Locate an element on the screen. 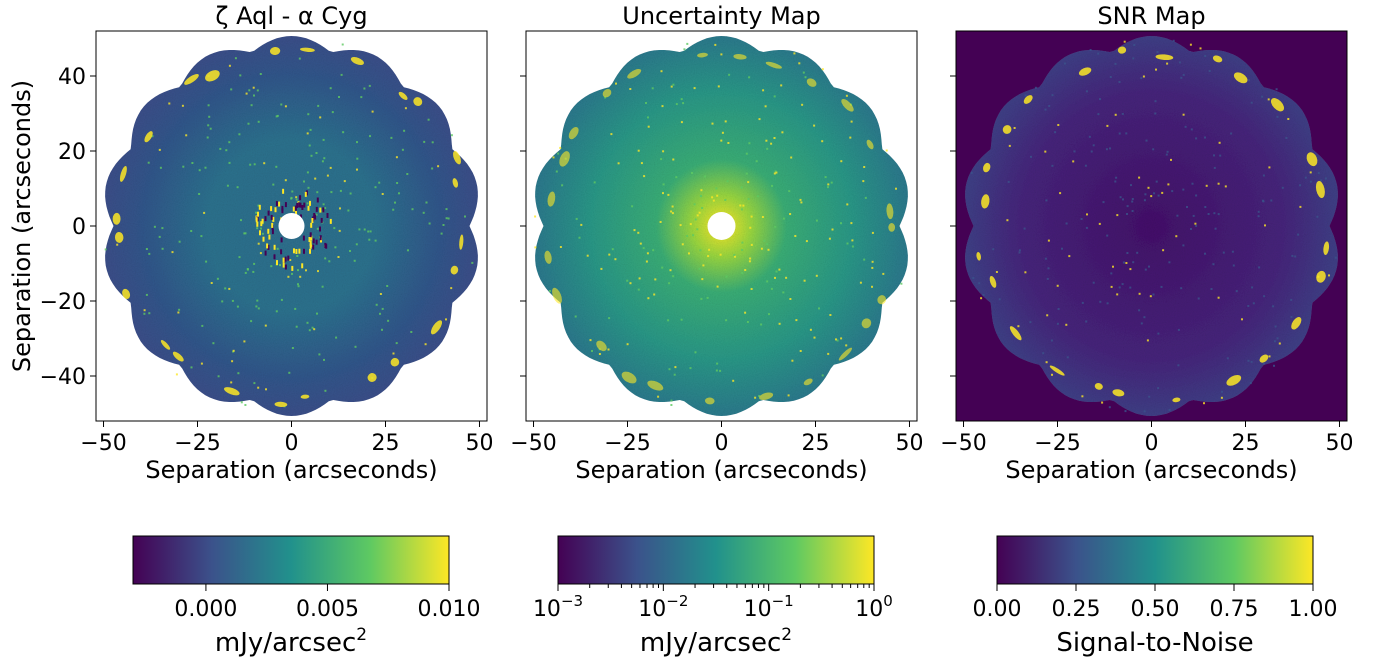 This screenshot has height=660, width=1385. panel-title: Uncertainty Map is located at coordinates (721, 16).